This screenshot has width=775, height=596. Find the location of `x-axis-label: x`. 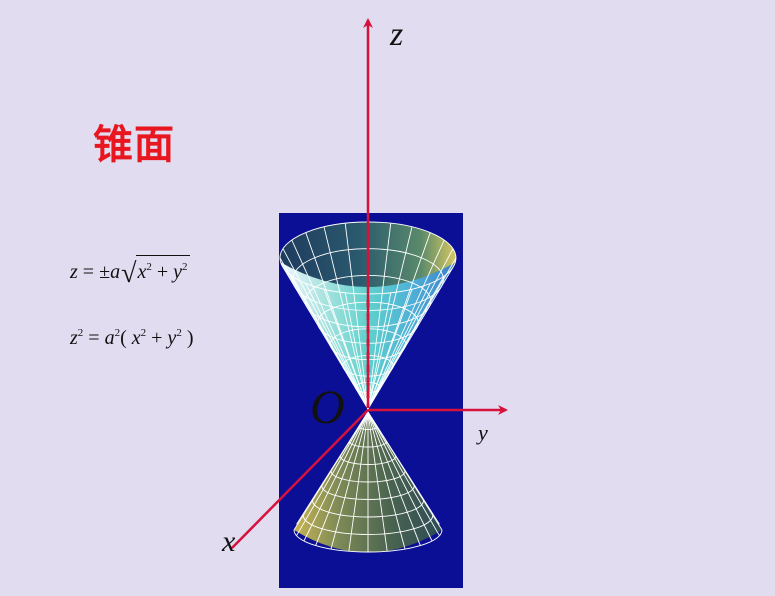

x-axis-label: x is located at coordinates (229, 541).